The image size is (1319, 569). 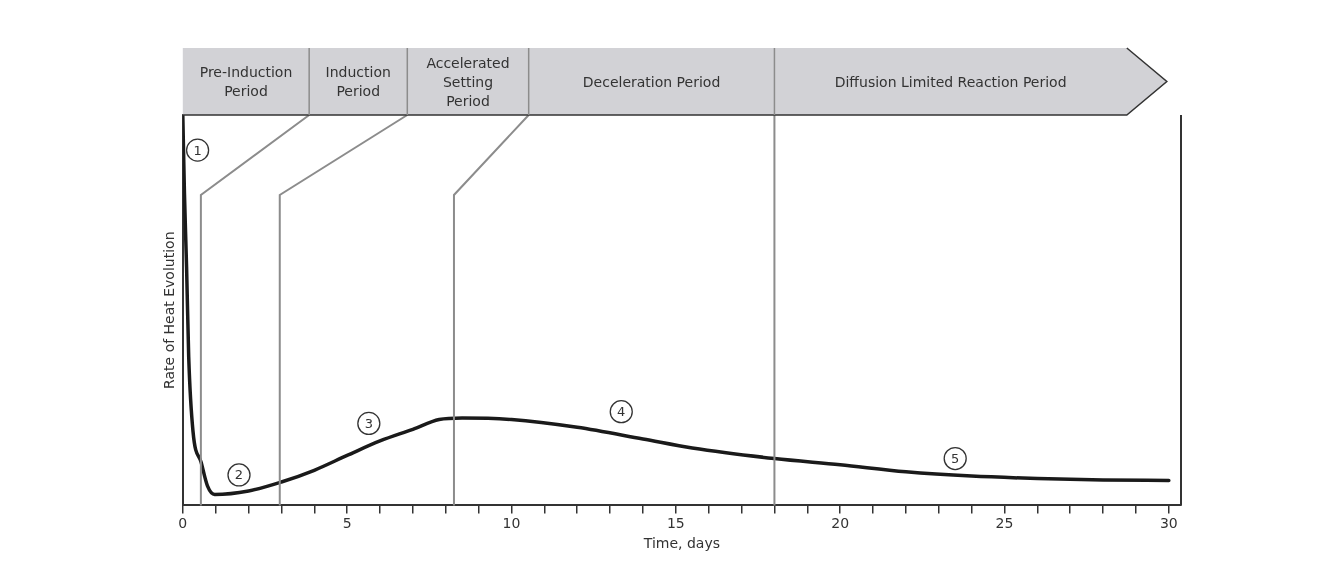 I want to click on text: Diffusion Limited Reaction Period, so click(x=950, y=81).